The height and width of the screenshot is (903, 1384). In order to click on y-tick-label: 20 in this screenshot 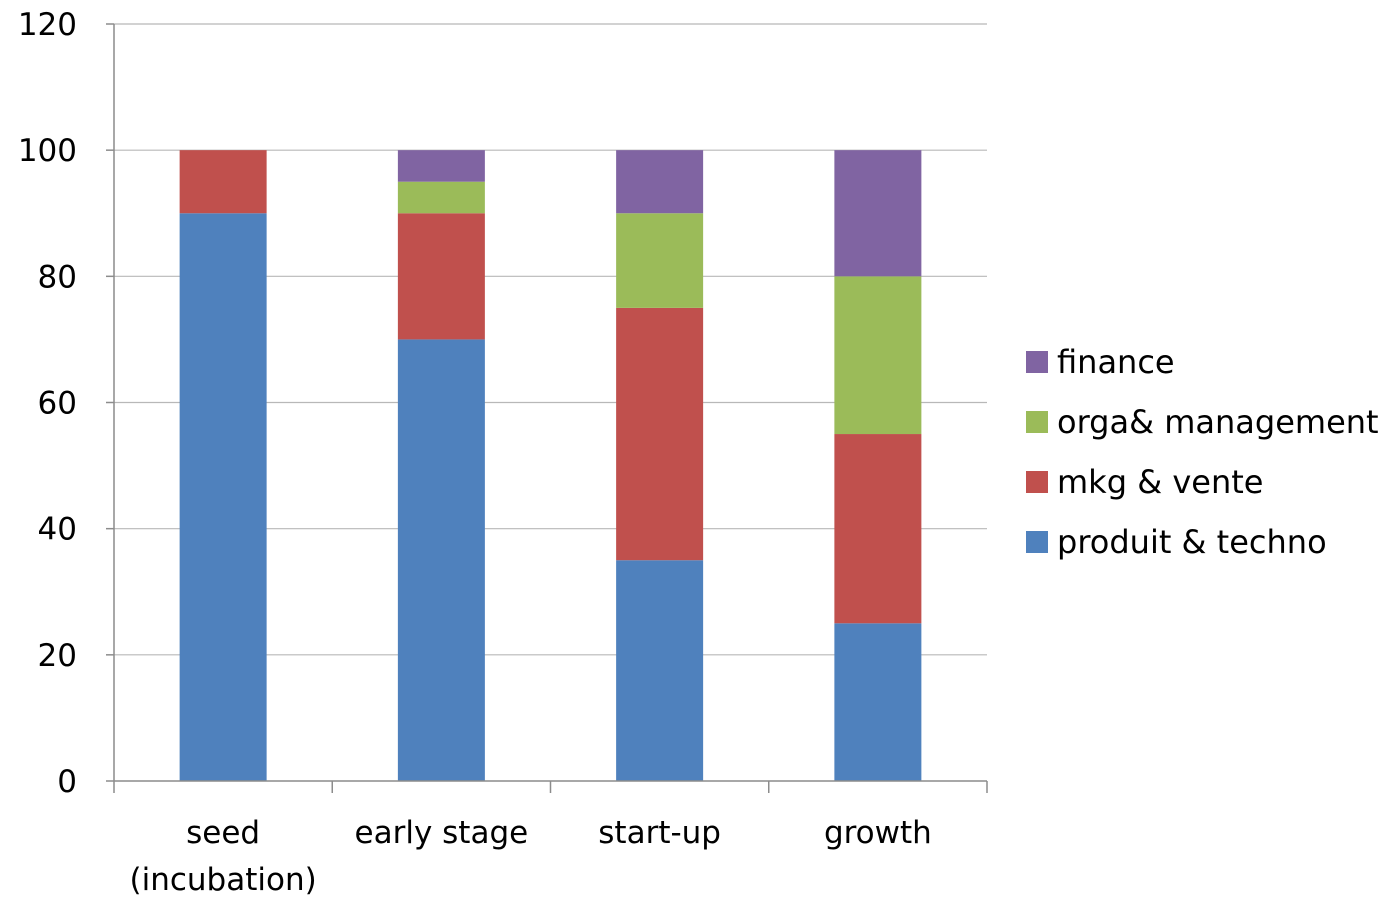, I will do `click(57, 656)`.